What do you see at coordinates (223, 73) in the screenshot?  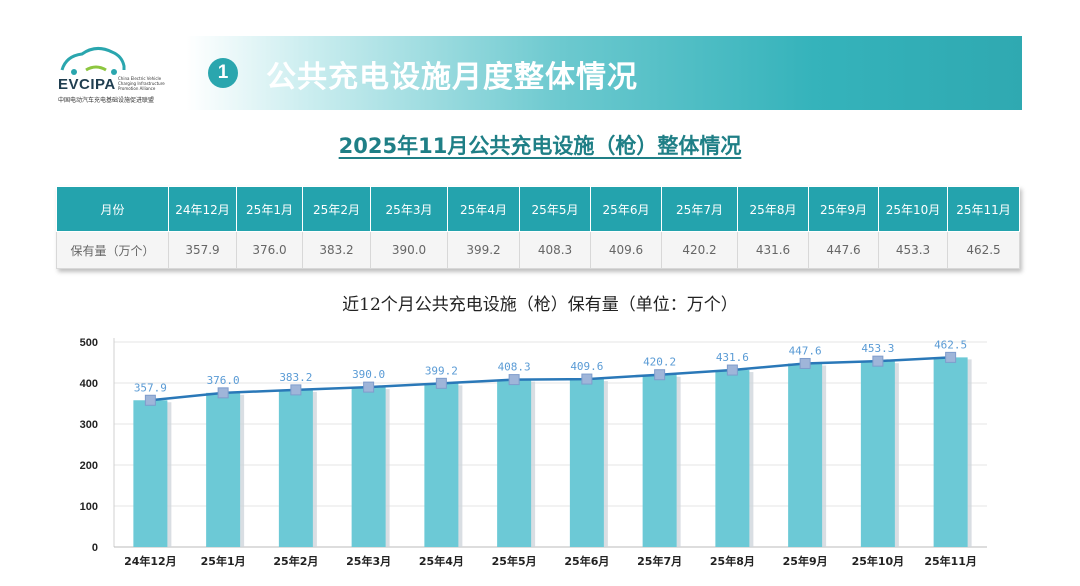 I see `section-number-badge: 1` at bounding box center [223, 73].